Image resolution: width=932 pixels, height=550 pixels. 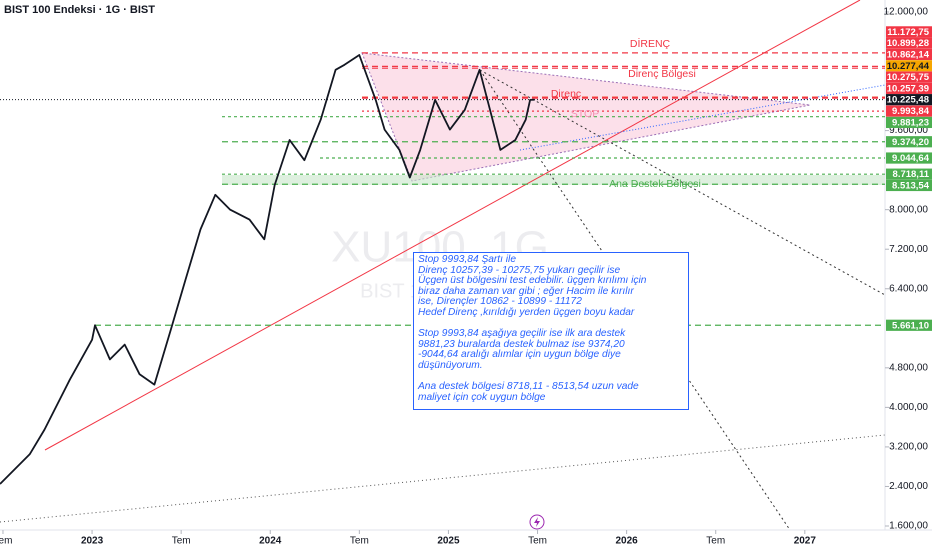 What do you see at coordinates (911, 174) in the screenshot?
I see `price-label: 8.718,11` at bounding box center [911, 174].